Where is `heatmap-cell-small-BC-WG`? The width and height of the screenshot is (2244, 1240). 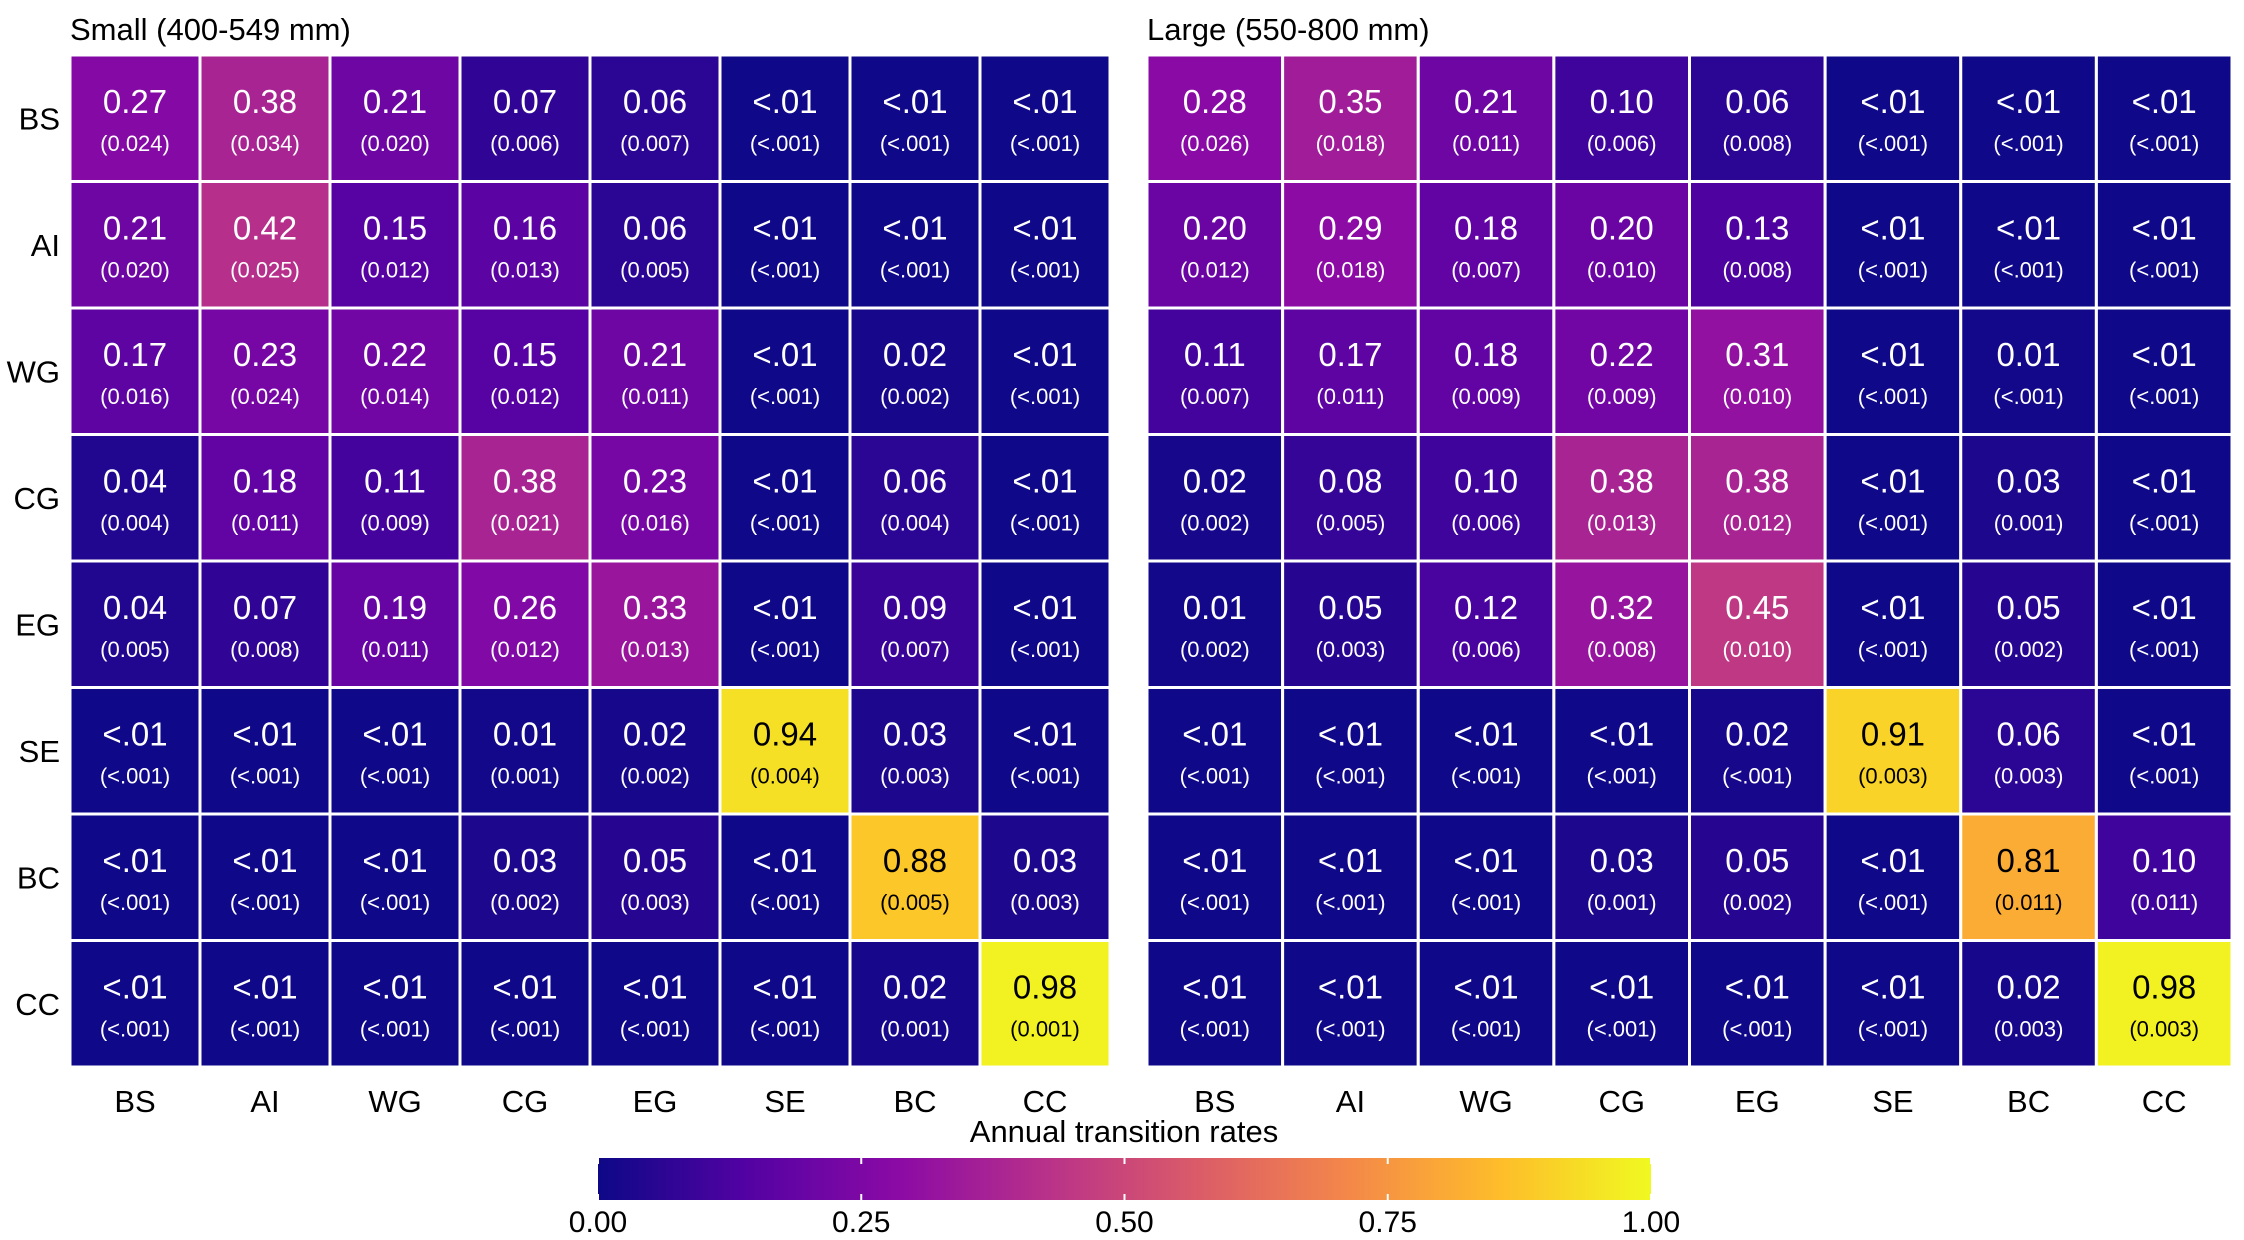
heatmap-cell-small-BC-WG is located at coordinates (395, 877).